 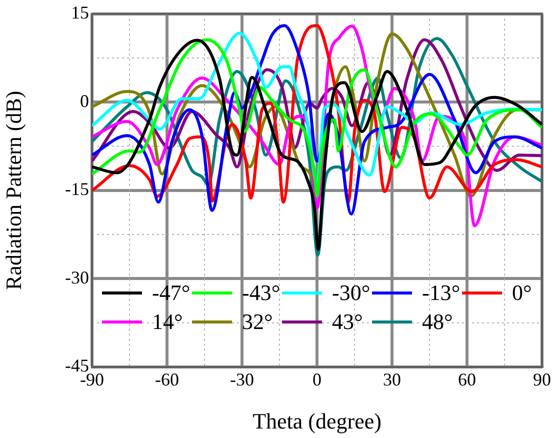 What do you see at coordinates (77, 189) in the screenshot?
I see `y-tick-label: -15` at bounding box center [77, 189].